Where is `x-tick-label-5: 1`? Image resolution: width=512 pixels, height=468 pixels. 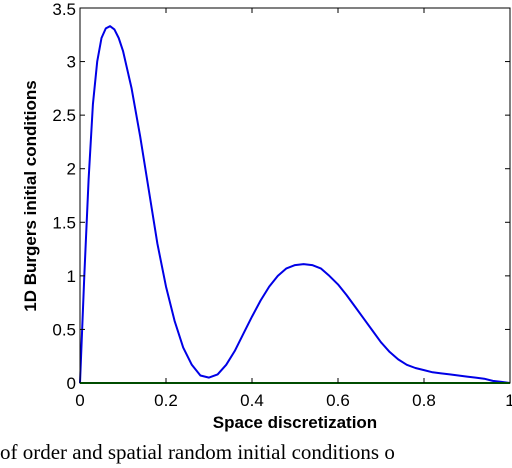 x-tick-label-5: 1 is located at coordinates (508, 400).